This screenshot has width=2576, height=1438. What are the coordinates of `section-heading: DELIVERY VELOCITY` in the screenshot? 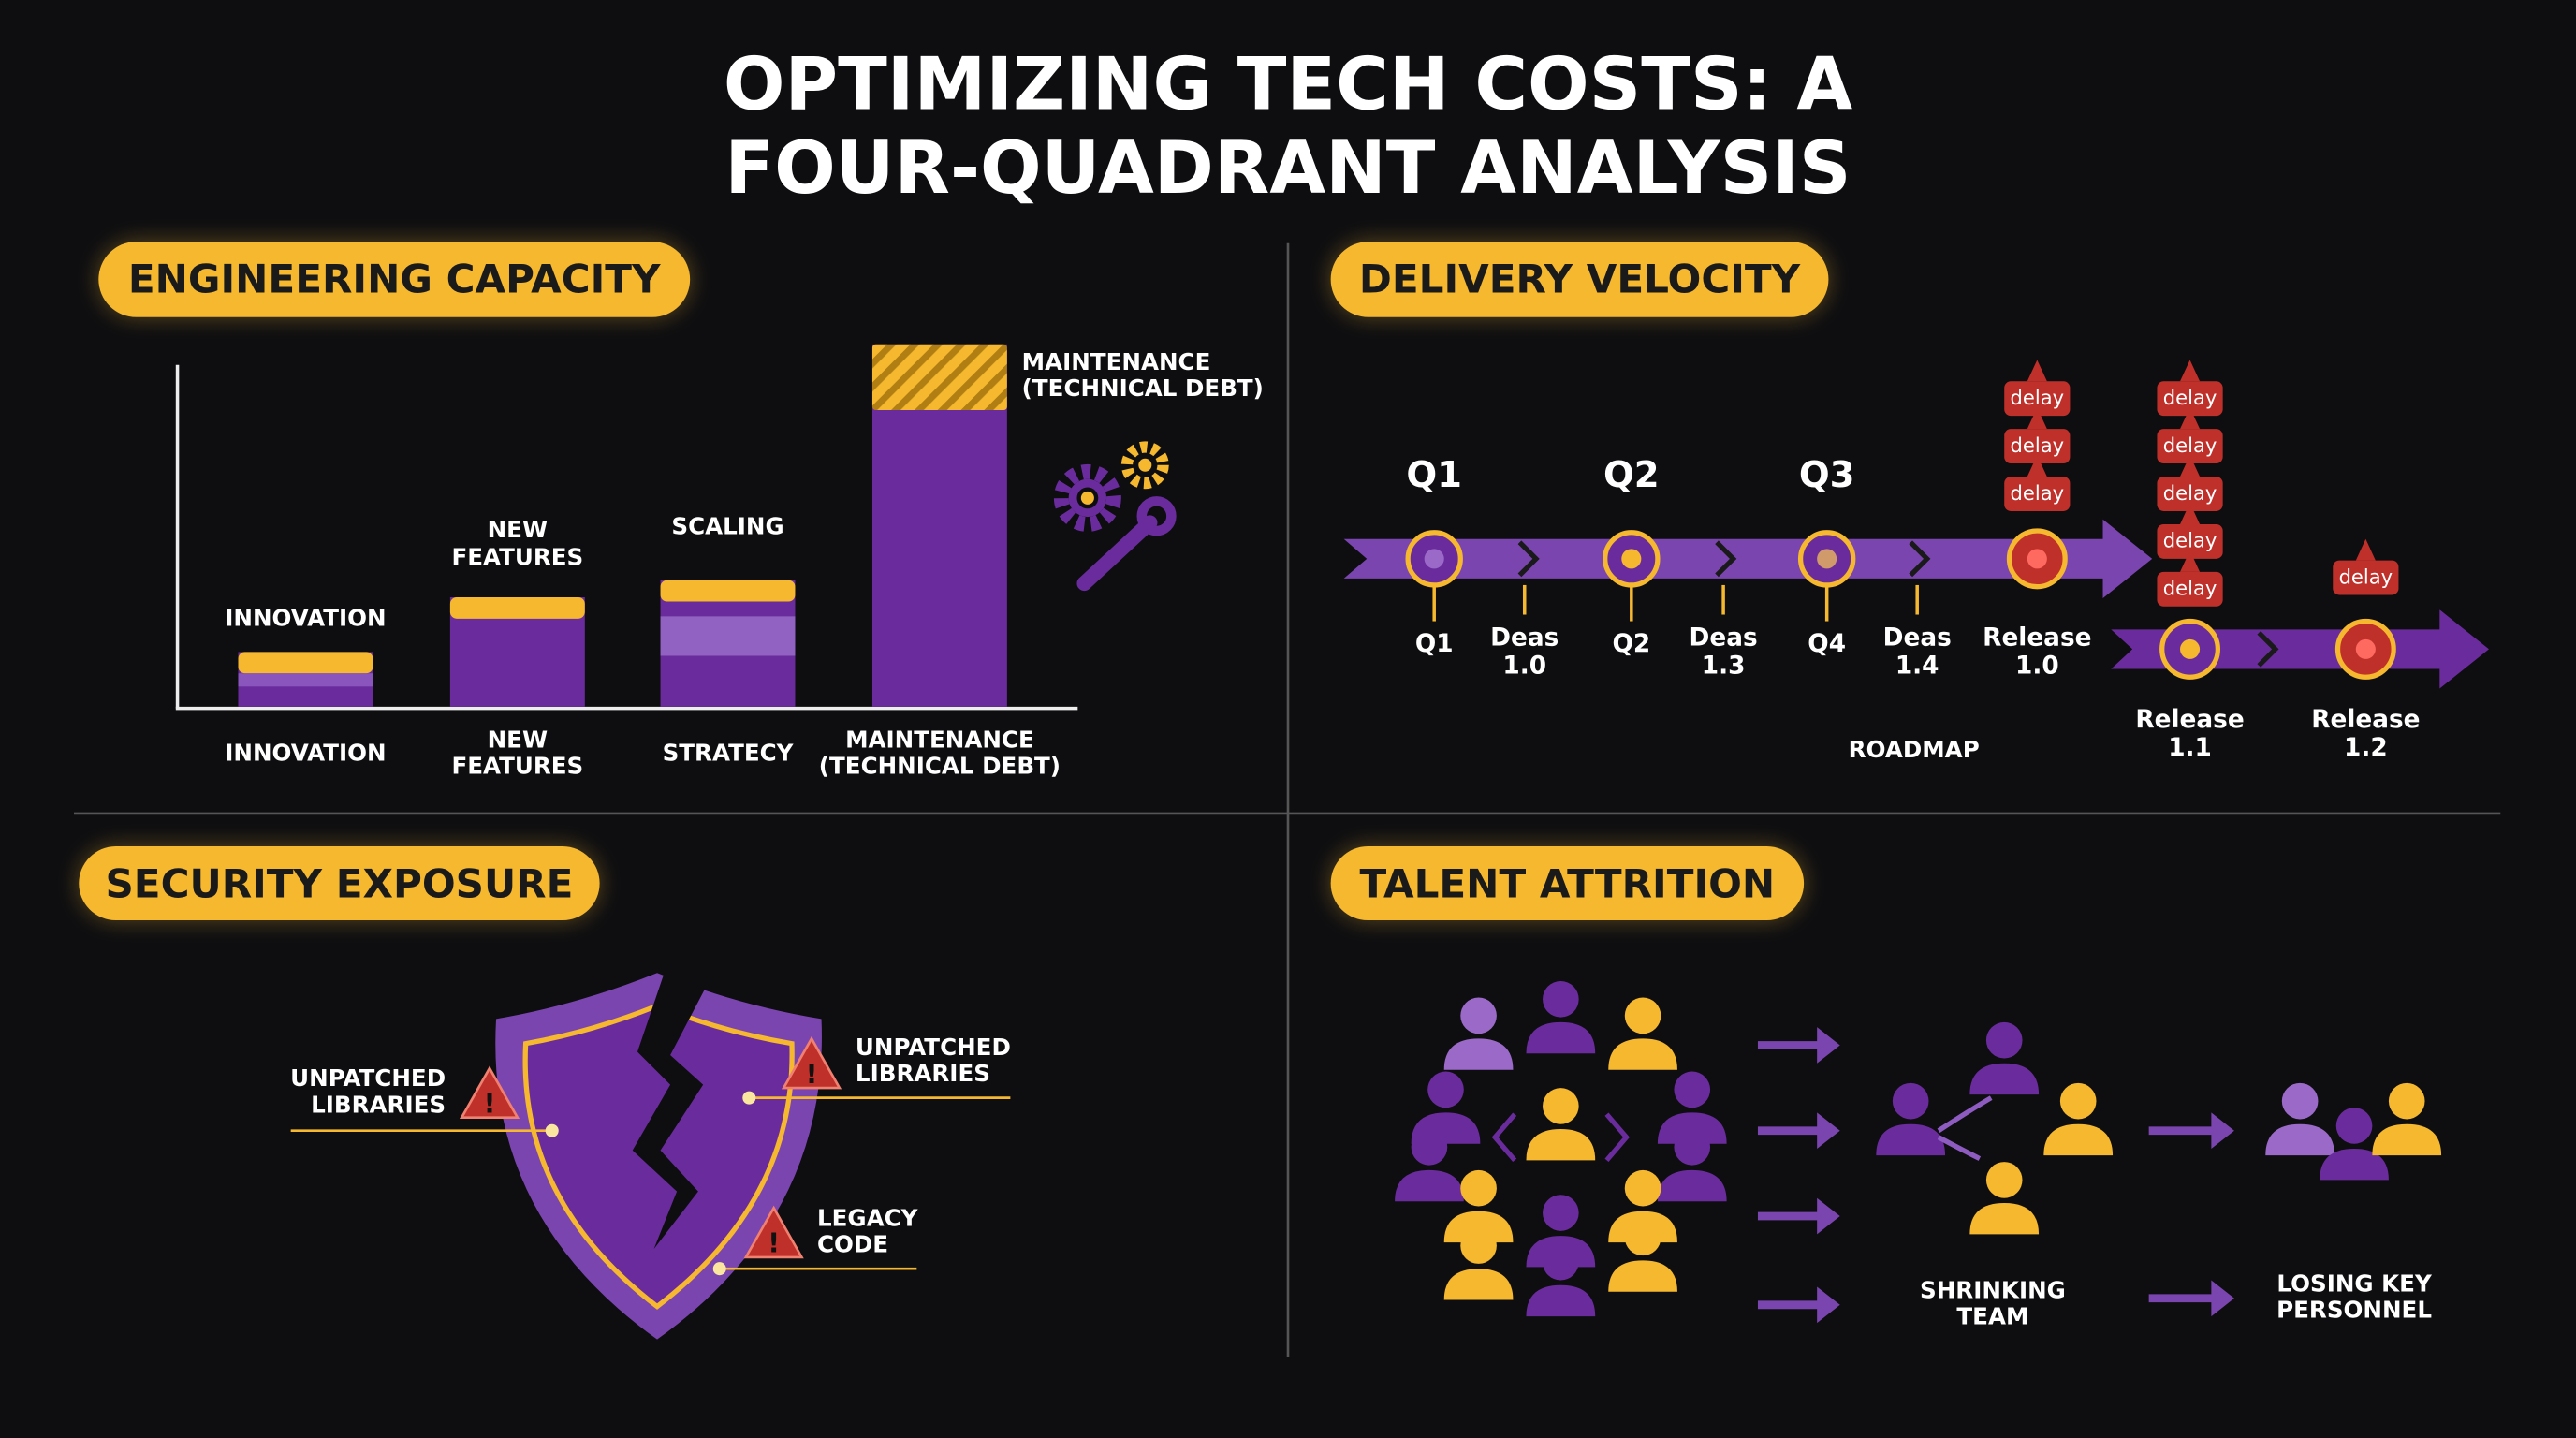 It's located at (1579, 279).